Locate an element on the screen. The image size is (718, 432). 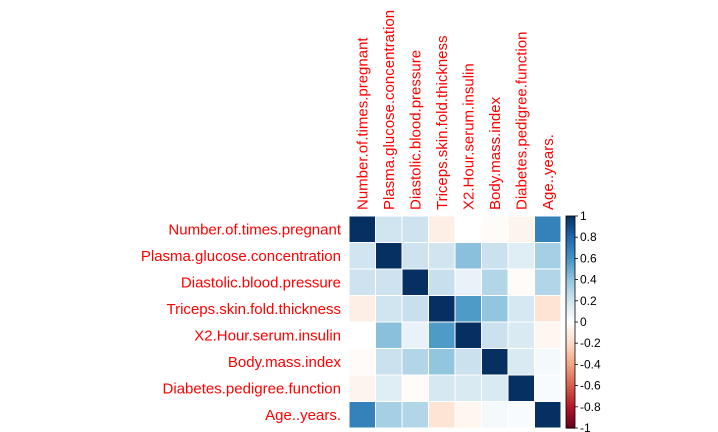
row-label: Number.of.times.pregnant is located at coordinates (254, 229).